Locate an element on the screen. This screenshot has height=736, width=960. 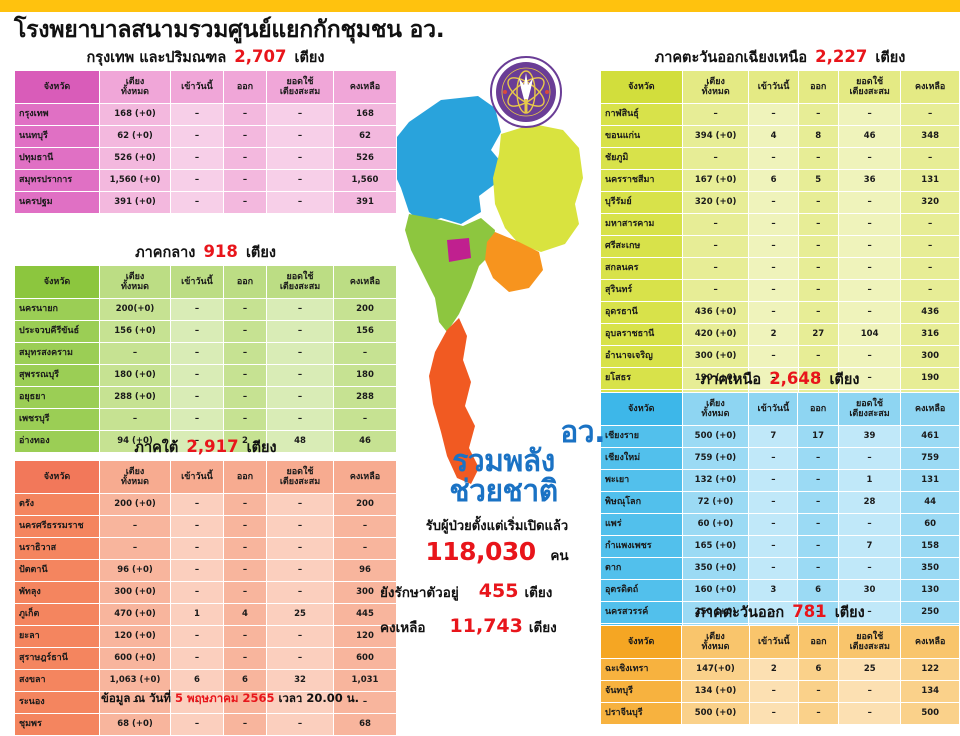
table-row: นครสวรรค์ 250 (+0) – – –250 is located at coordinates (780, 612).